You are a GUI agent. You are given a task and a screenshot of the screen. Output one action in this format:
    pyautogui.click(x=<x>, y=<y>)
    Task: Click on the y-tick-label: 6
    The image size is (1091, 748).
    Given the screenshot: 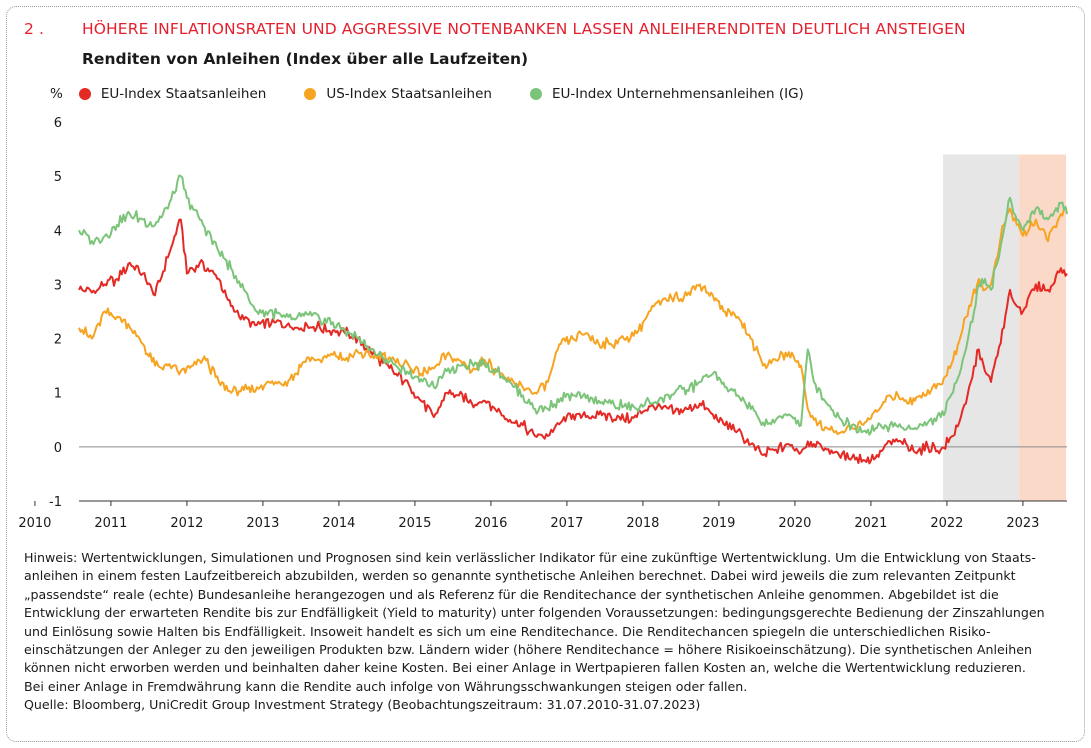 What is the action you would take?
    pyautogui.click(x=58, y=123)
    